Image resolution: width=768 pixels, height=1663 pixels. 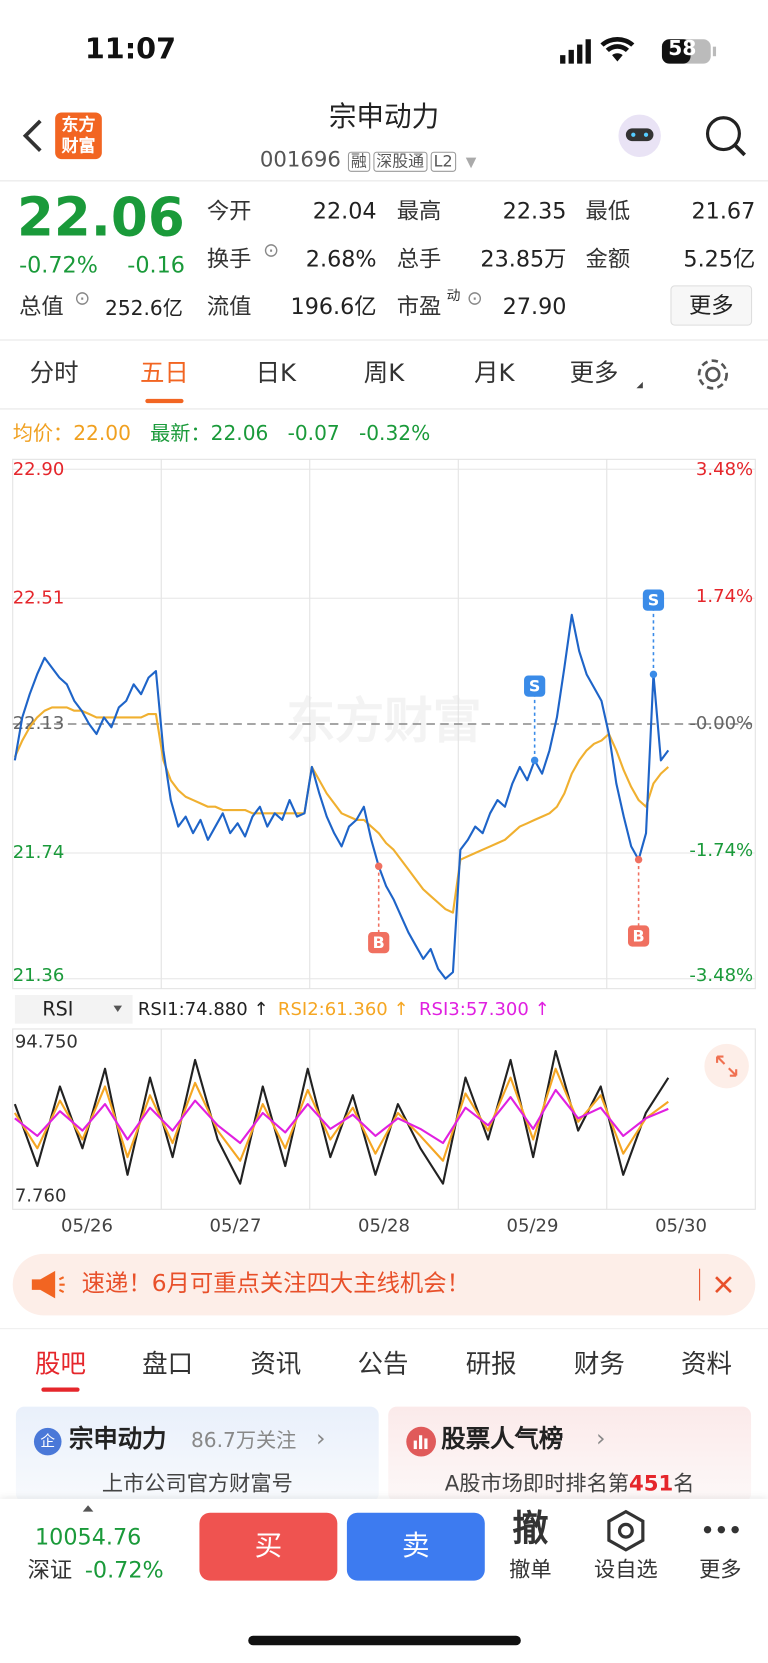 What do you see at coordinates (102, 434) in the screenshot?
I see `avg-price: 22.00` at bounding box center [102, 434].